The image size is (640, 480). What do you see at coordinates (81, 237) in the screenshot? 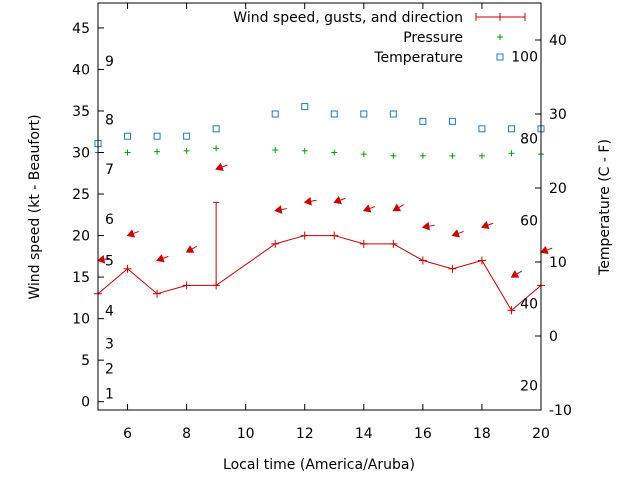
I see `y-left-tick-label: 20` at bounding box center [81, 237].